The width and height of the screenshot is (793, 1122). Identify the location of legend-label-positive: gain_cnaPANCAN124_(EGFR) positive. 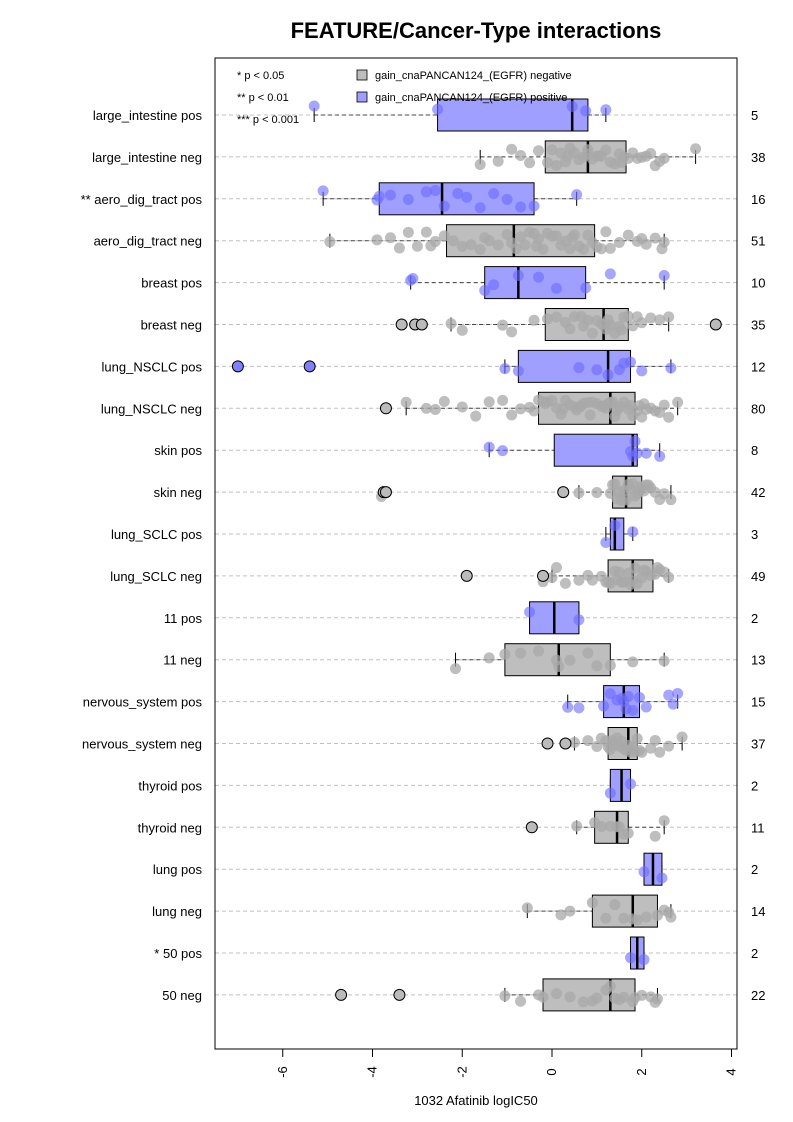
(471, 98).